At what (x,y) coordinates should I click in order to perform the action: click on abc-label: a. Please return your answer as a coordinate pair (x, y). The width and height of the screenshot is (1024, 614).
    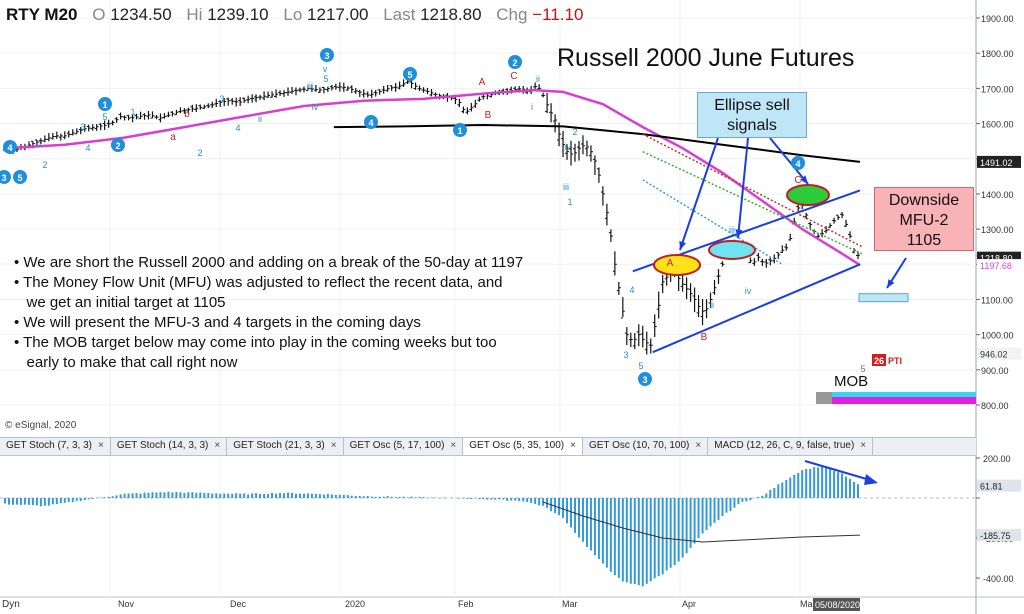
    Looking at the image, I should click on (173, 137).